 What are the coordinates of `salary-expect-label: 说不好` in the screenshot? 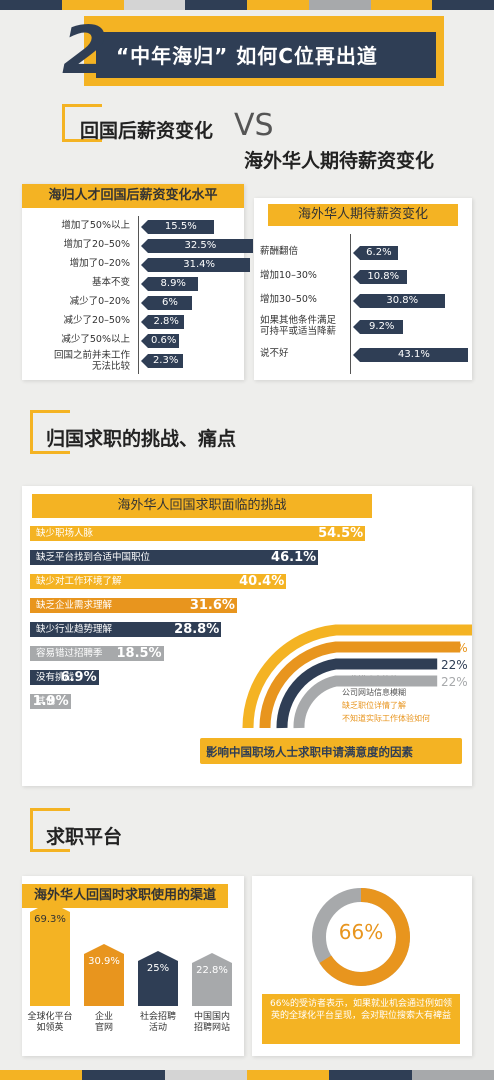 It's located at (274, 353).